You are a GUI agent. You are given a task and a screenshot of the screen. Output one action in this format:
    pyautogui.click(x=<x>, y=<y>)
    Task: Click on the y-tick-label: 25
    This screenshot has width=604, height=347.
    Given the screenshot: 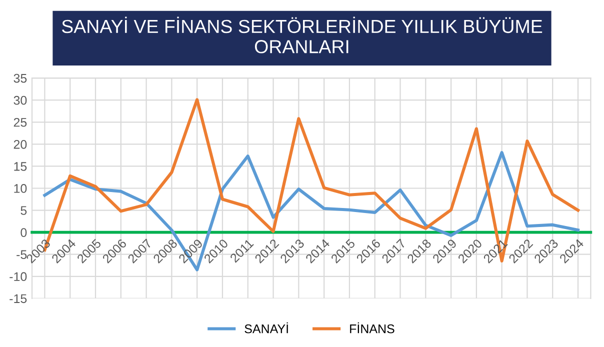 What is the action you would take?
    pyautogui.click(x=20, y=122)
    